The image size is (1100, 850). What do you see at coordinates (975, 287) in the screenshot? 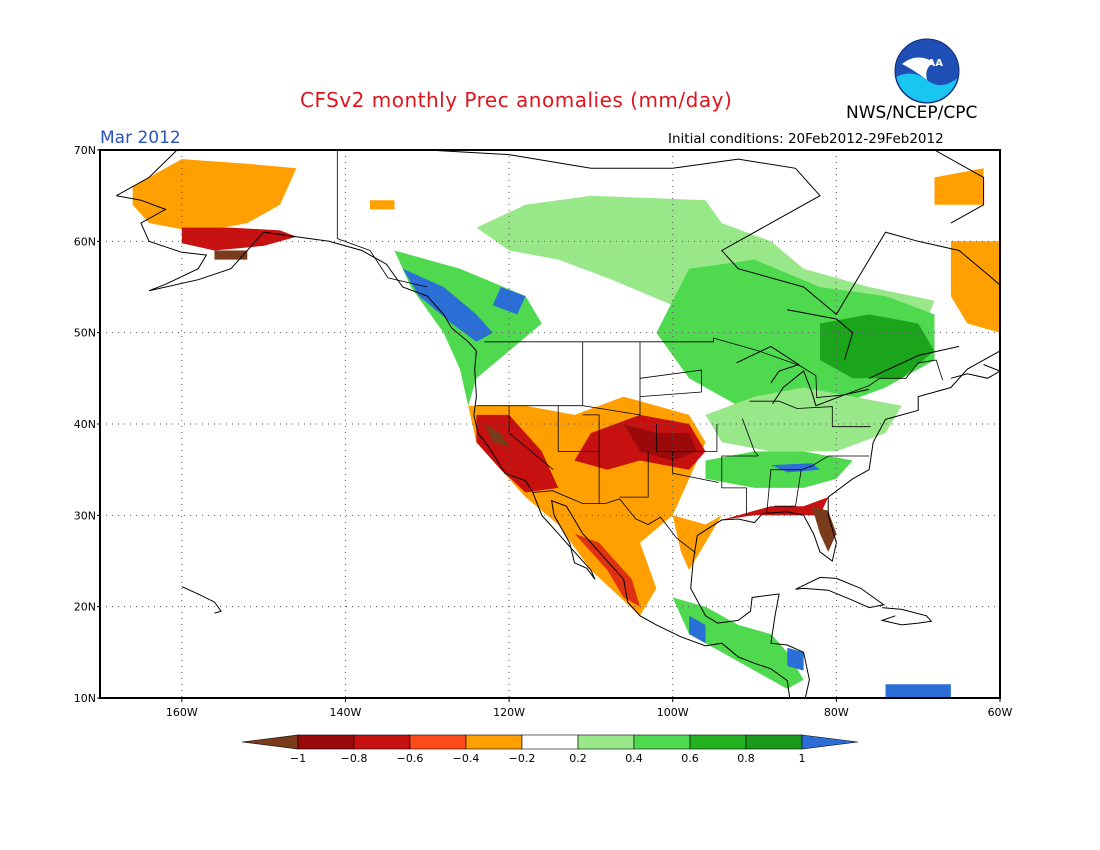
I see `anomaly-labrador-orange` at bounding box center [975, 287].